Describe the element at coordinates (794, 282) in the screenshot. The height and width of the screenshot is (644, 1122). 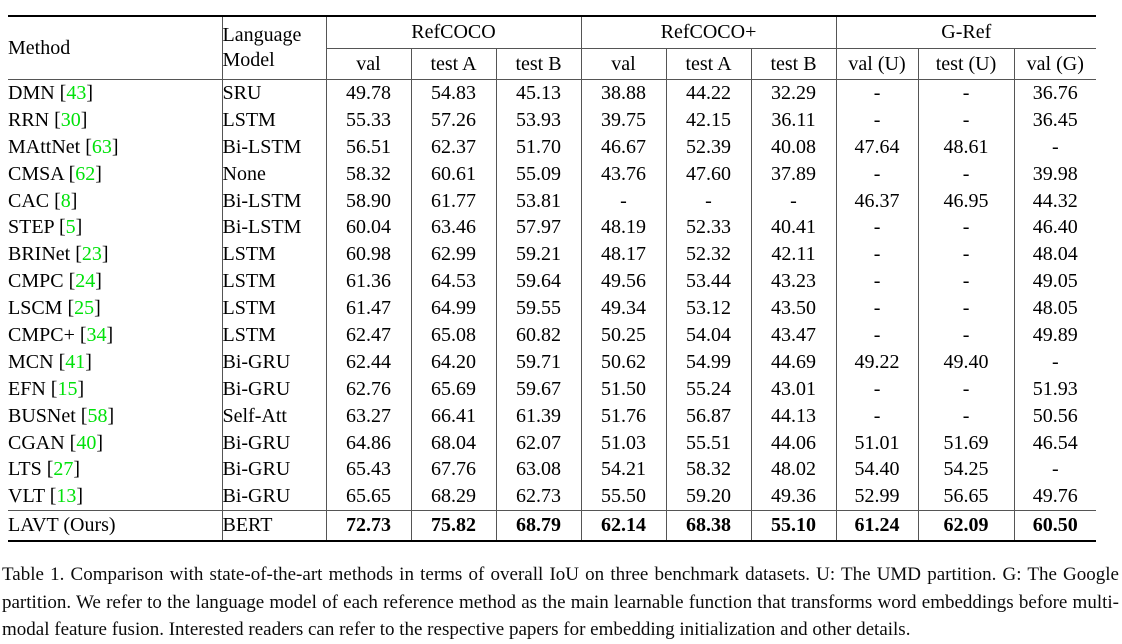
I see `metric-cell: 43.23` at that location.